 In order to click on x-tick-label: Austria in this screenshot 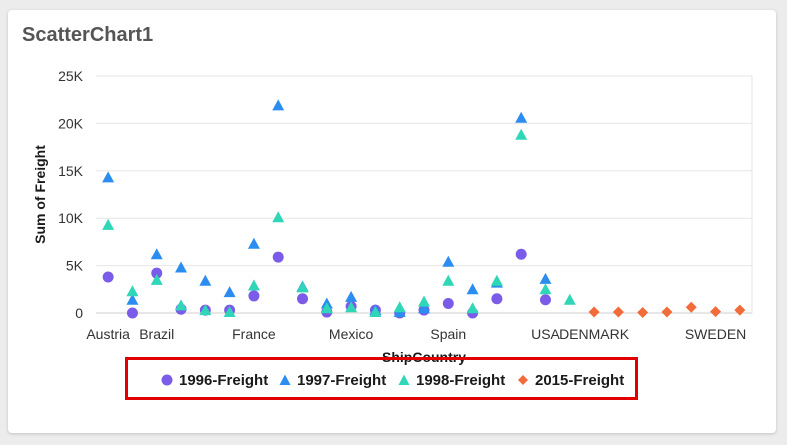, I will do `click(108, 334)`.